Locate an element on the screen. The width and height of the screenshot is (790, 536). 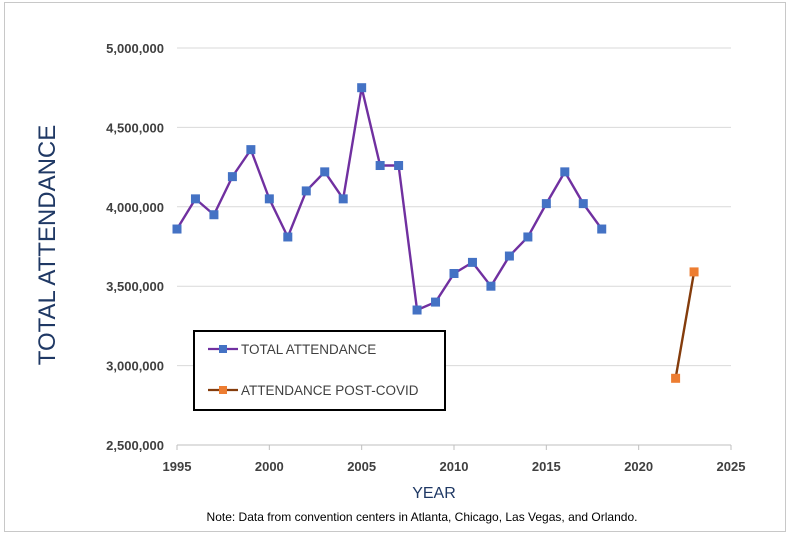
y-tick-label: 4,500,000 is located at coordinates (135, 127).